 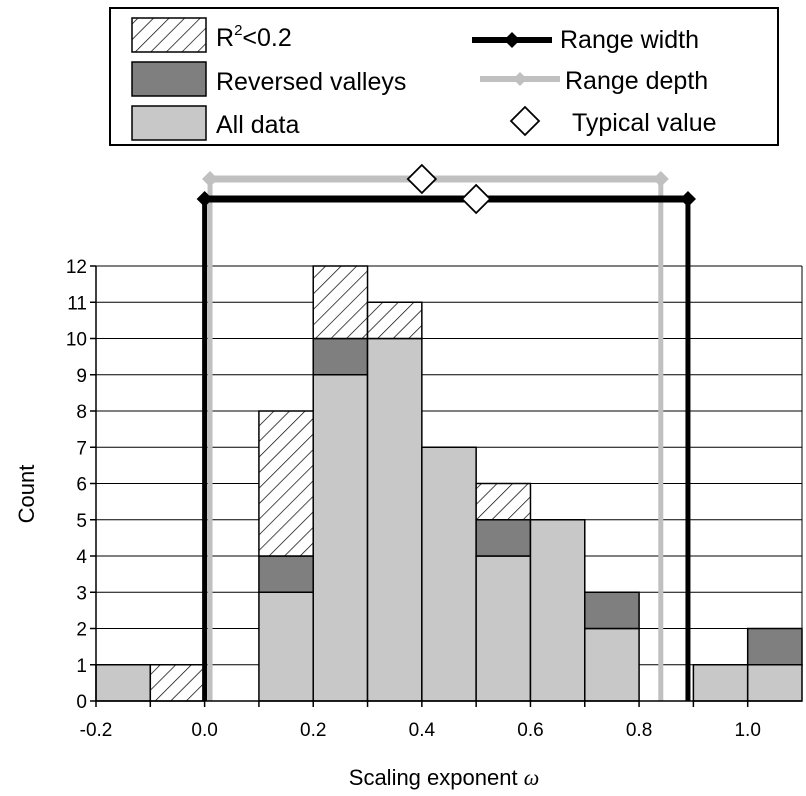 I want to click on legend-label-range-depth: Range depth, so click(x=636, y=81).